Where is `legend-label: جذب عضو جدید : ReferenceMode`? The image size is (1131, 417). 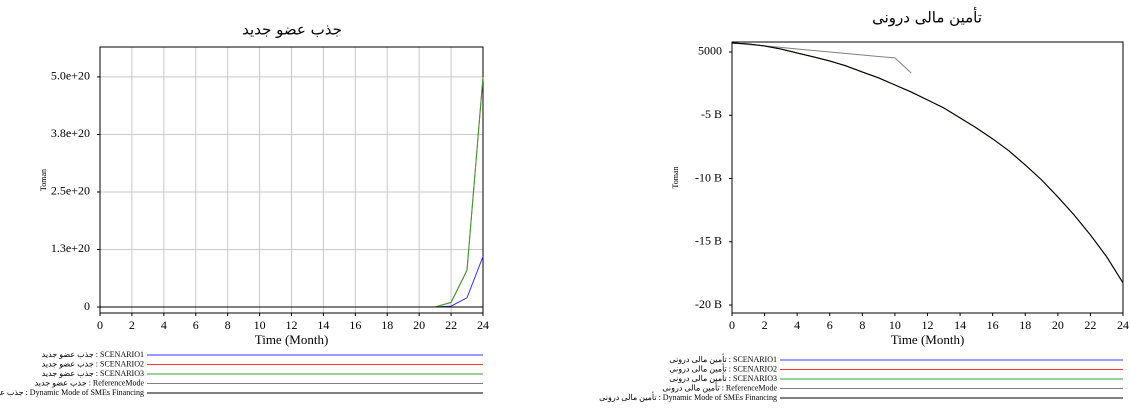 legend-label: جذب عضو جدید : ReferenceMode is located at coordinates (90, 382).